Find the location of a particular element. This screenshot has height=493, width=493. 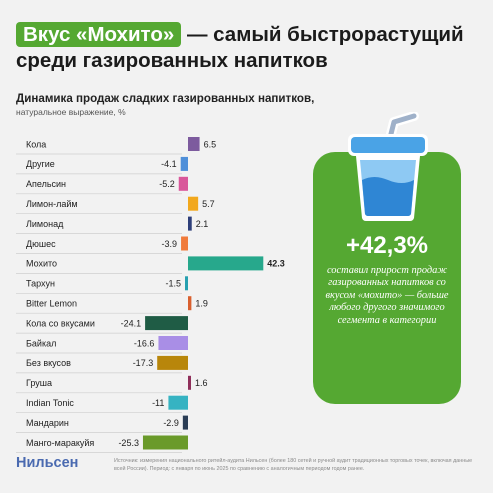

category-label: Мандарин is located at coordinates (47, 423).